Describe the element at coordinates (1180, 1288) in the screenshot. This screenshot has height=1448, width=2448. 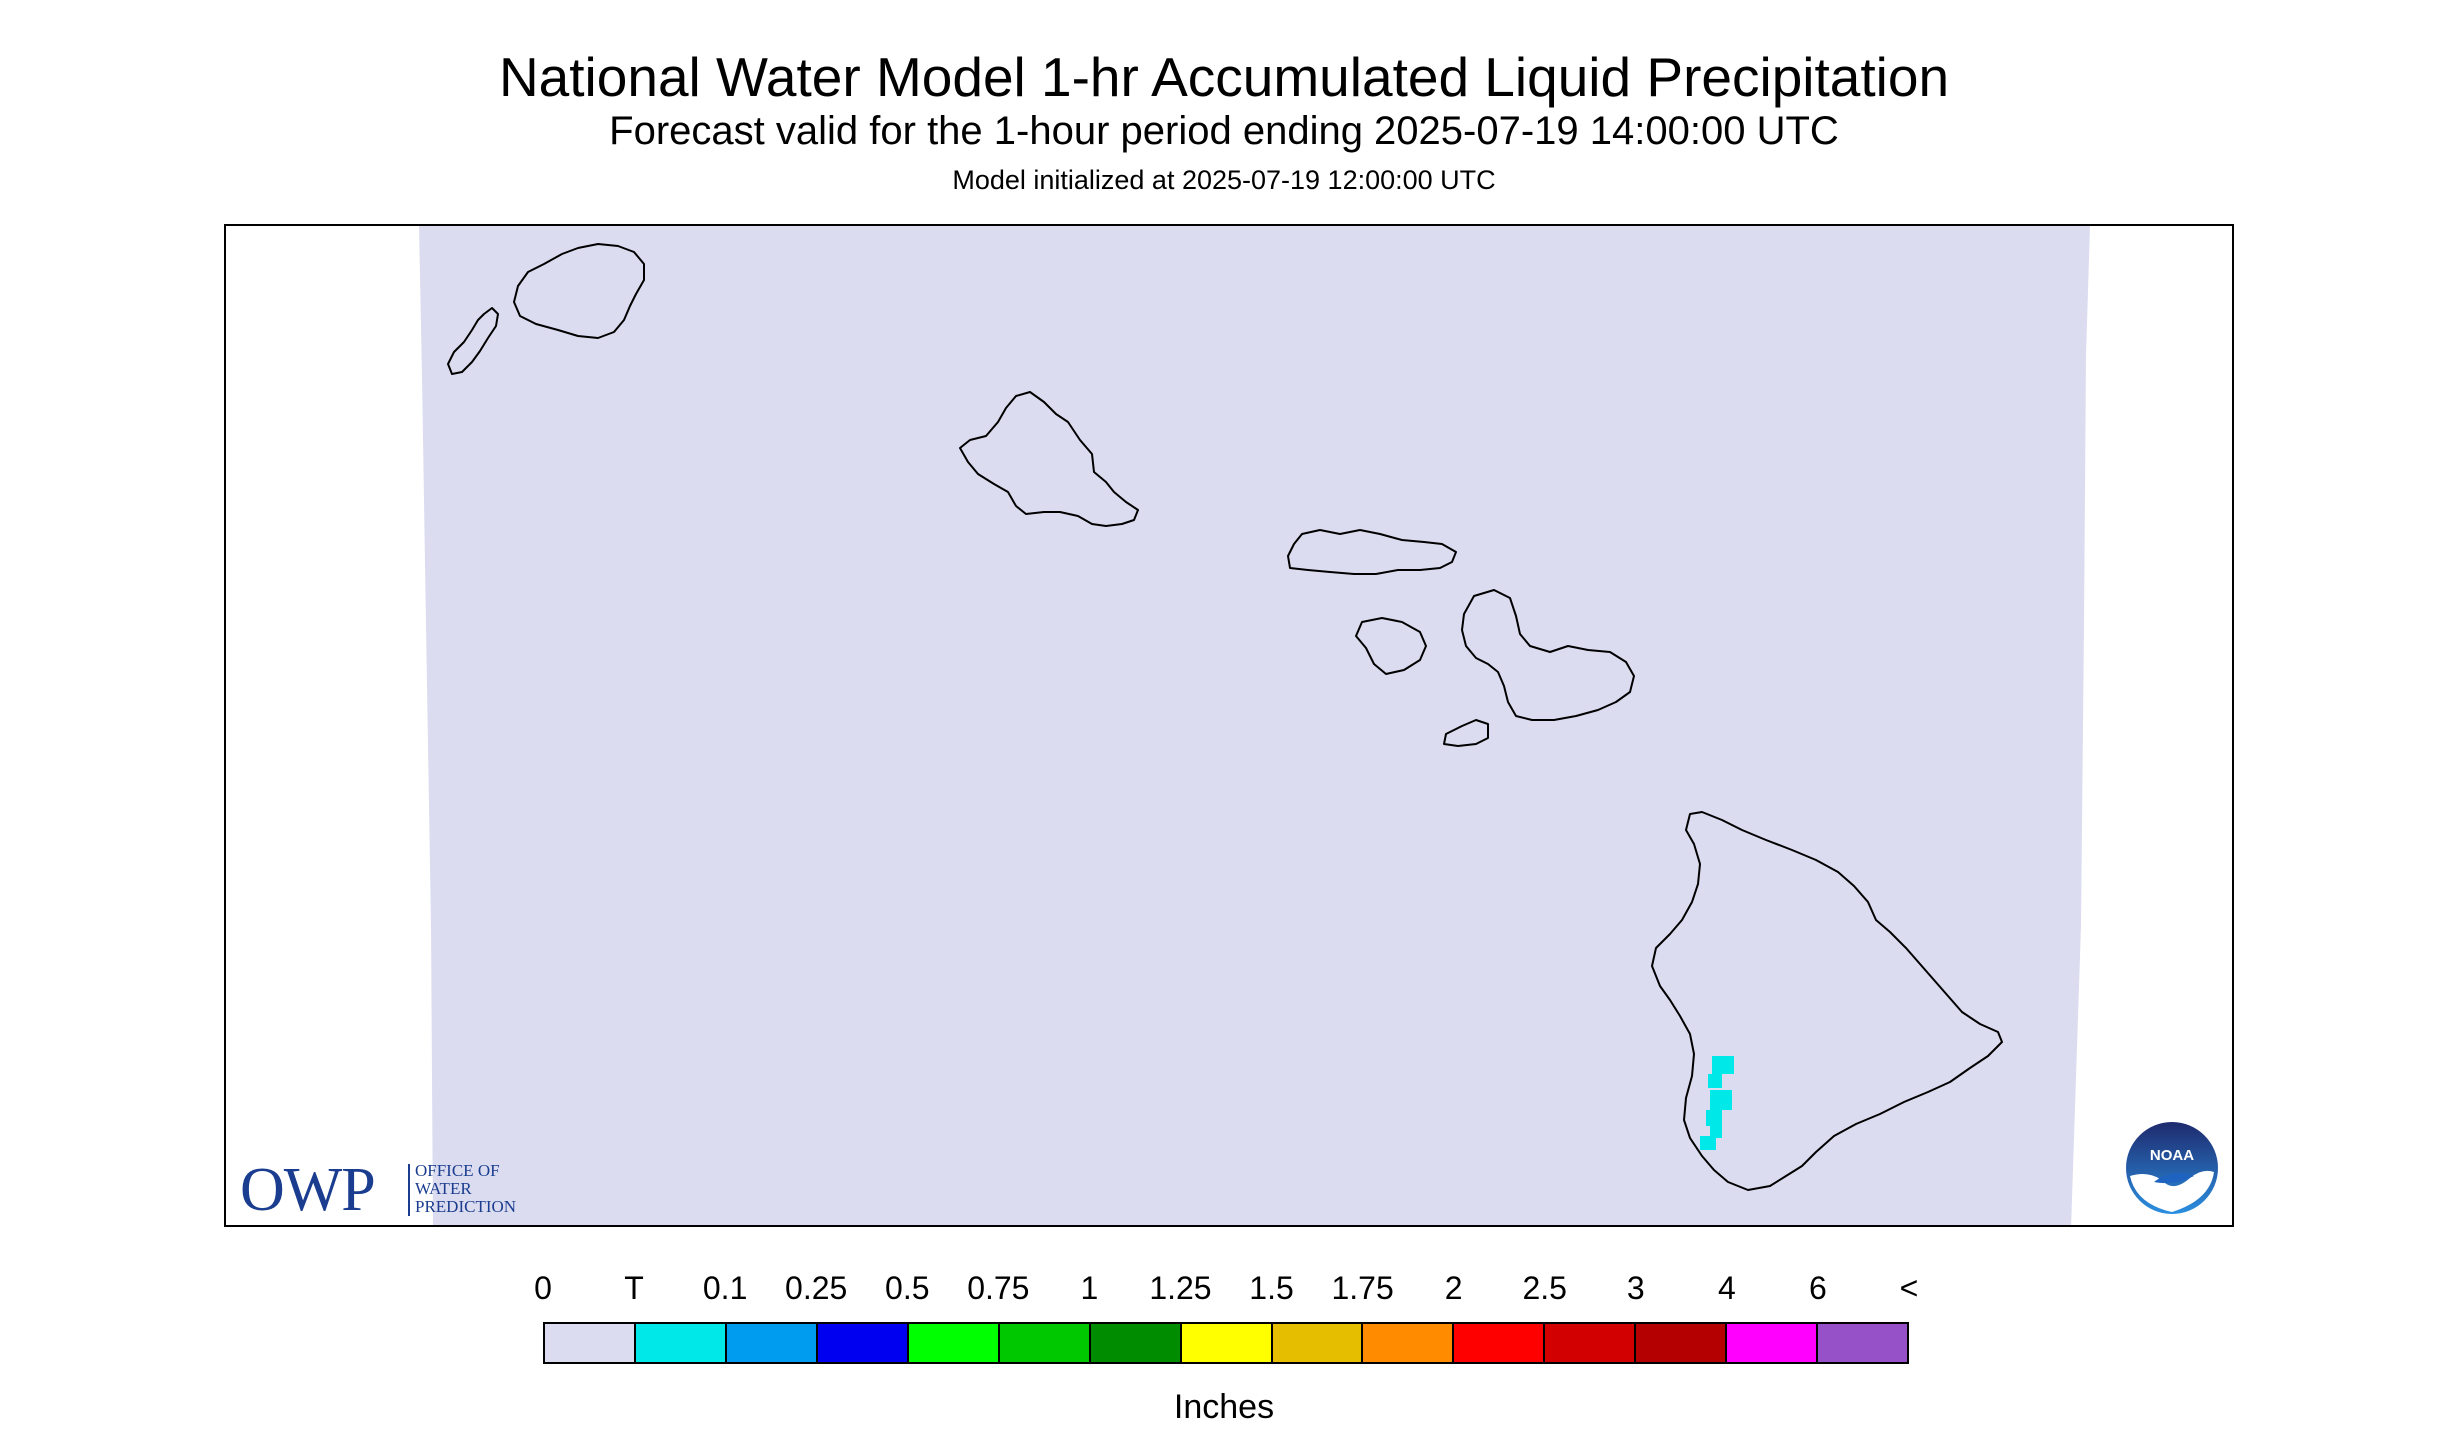
I see `legend-tick-label: 1.25` at that location.